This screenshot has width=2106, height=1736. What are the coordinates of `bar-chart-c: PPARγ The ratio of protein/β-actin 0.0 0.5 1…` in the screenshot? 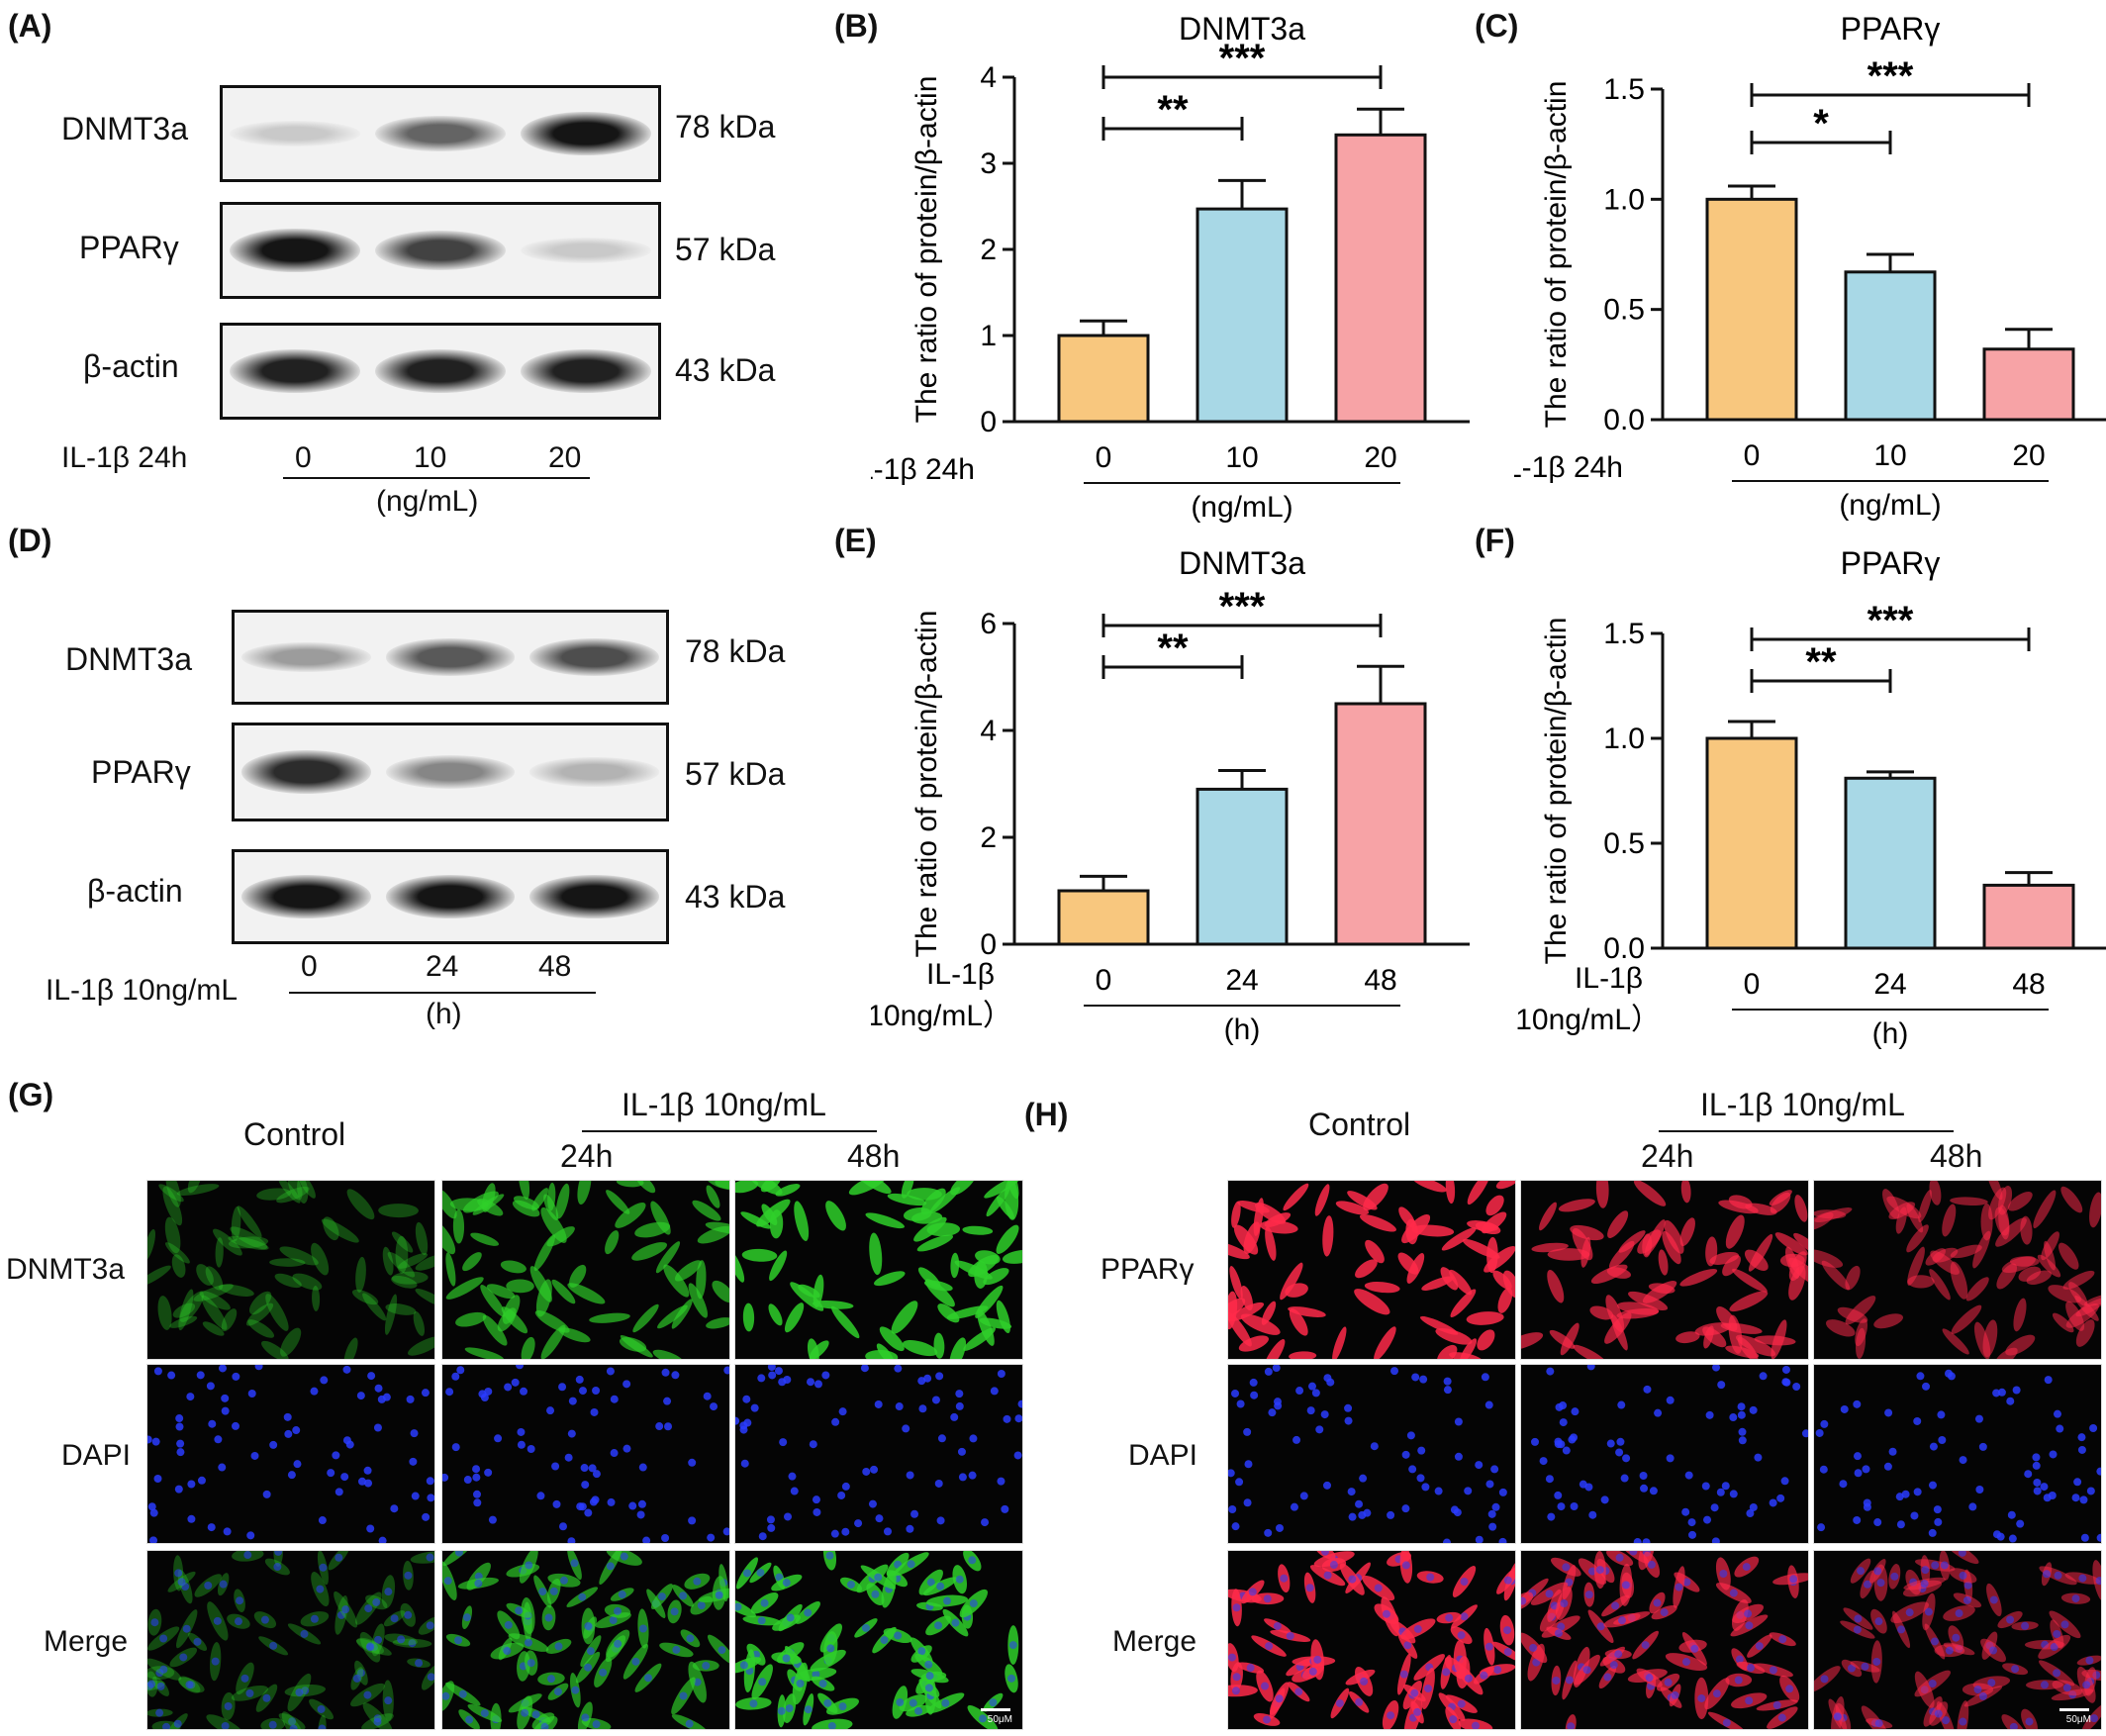 It's located at (1810, 266).